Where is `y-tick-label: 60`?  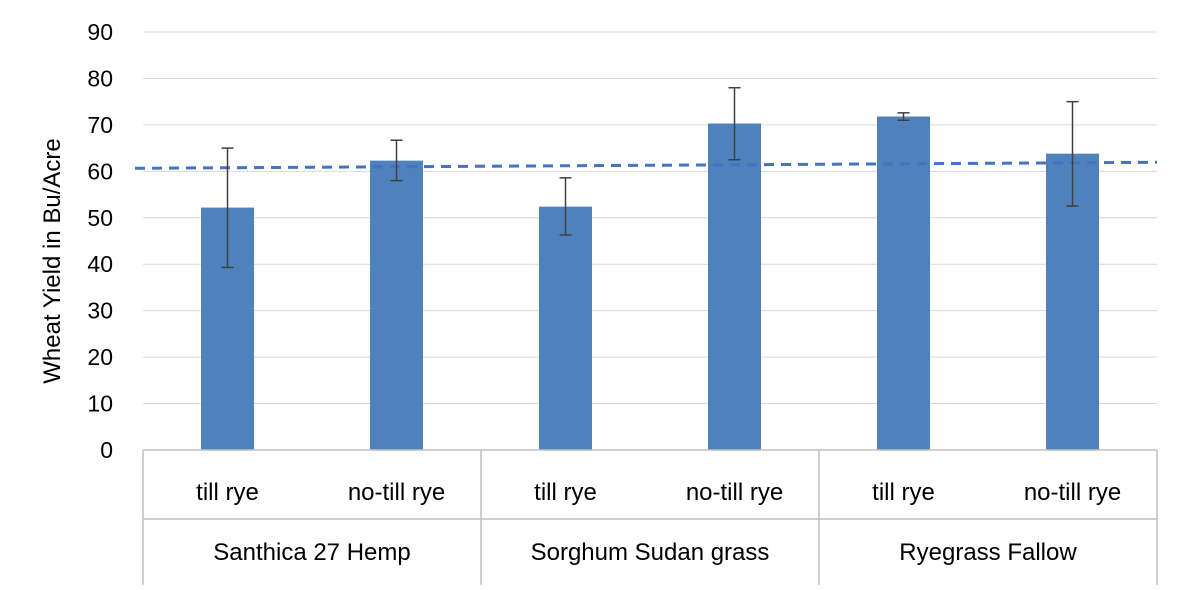 y-tick-label: 60 is located at coordinates (100, 171).